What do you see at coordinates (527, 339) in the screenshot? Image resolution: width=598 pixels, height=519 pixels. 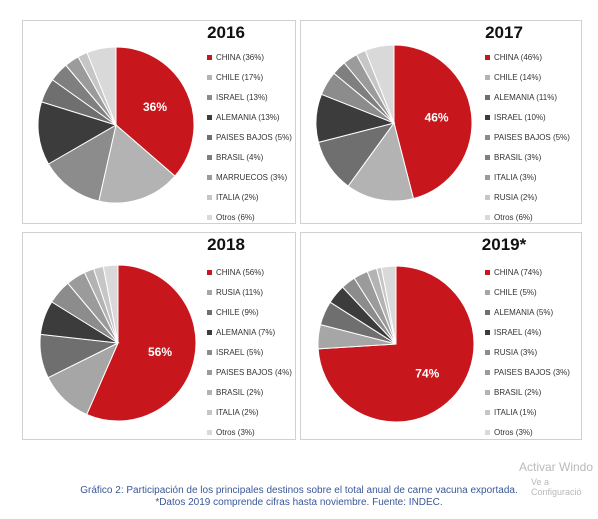 I see `legend-item: ISRAEL (4%)` at bounding box center [527, 339].